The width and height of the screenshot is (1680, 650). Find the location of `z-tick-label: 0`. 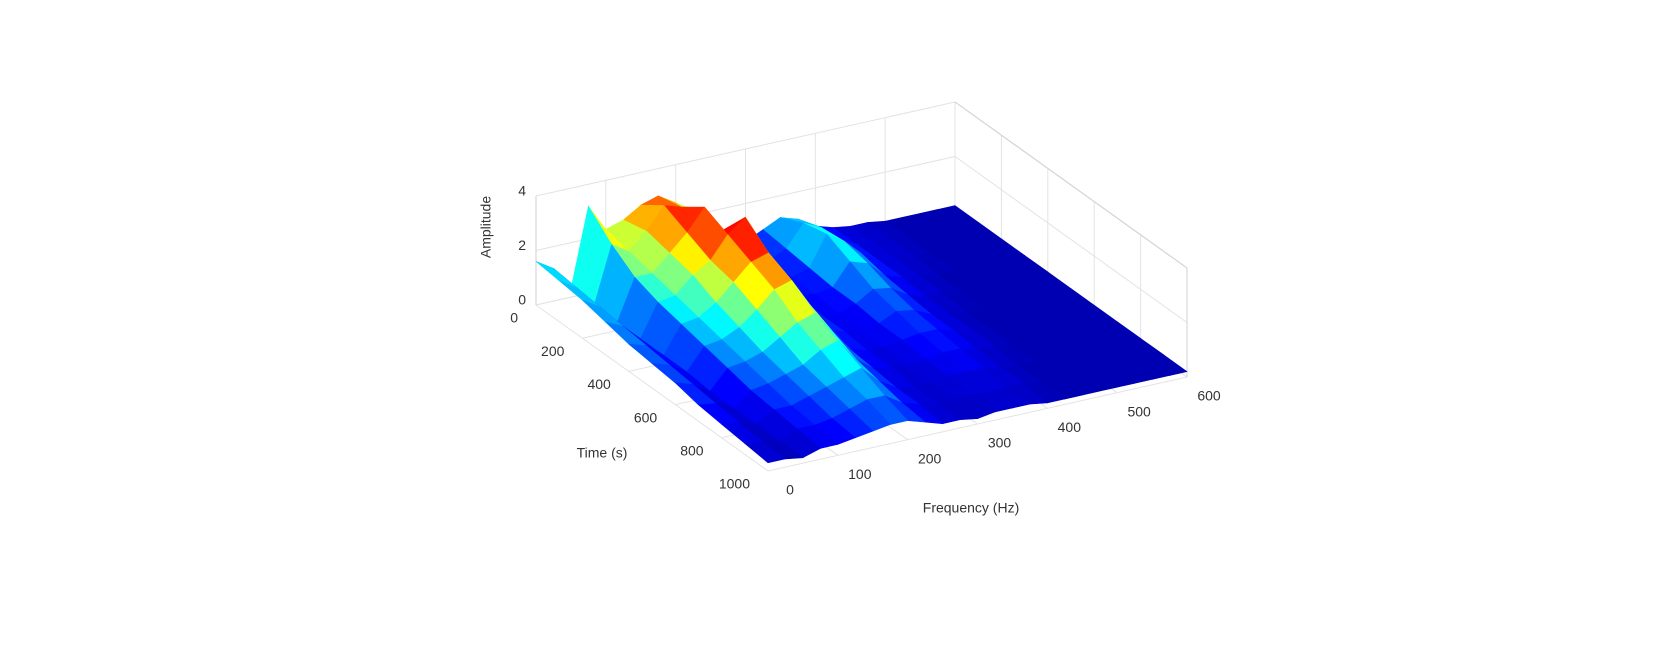

z-tick-label: 0 is located at coordinates (522, 300).